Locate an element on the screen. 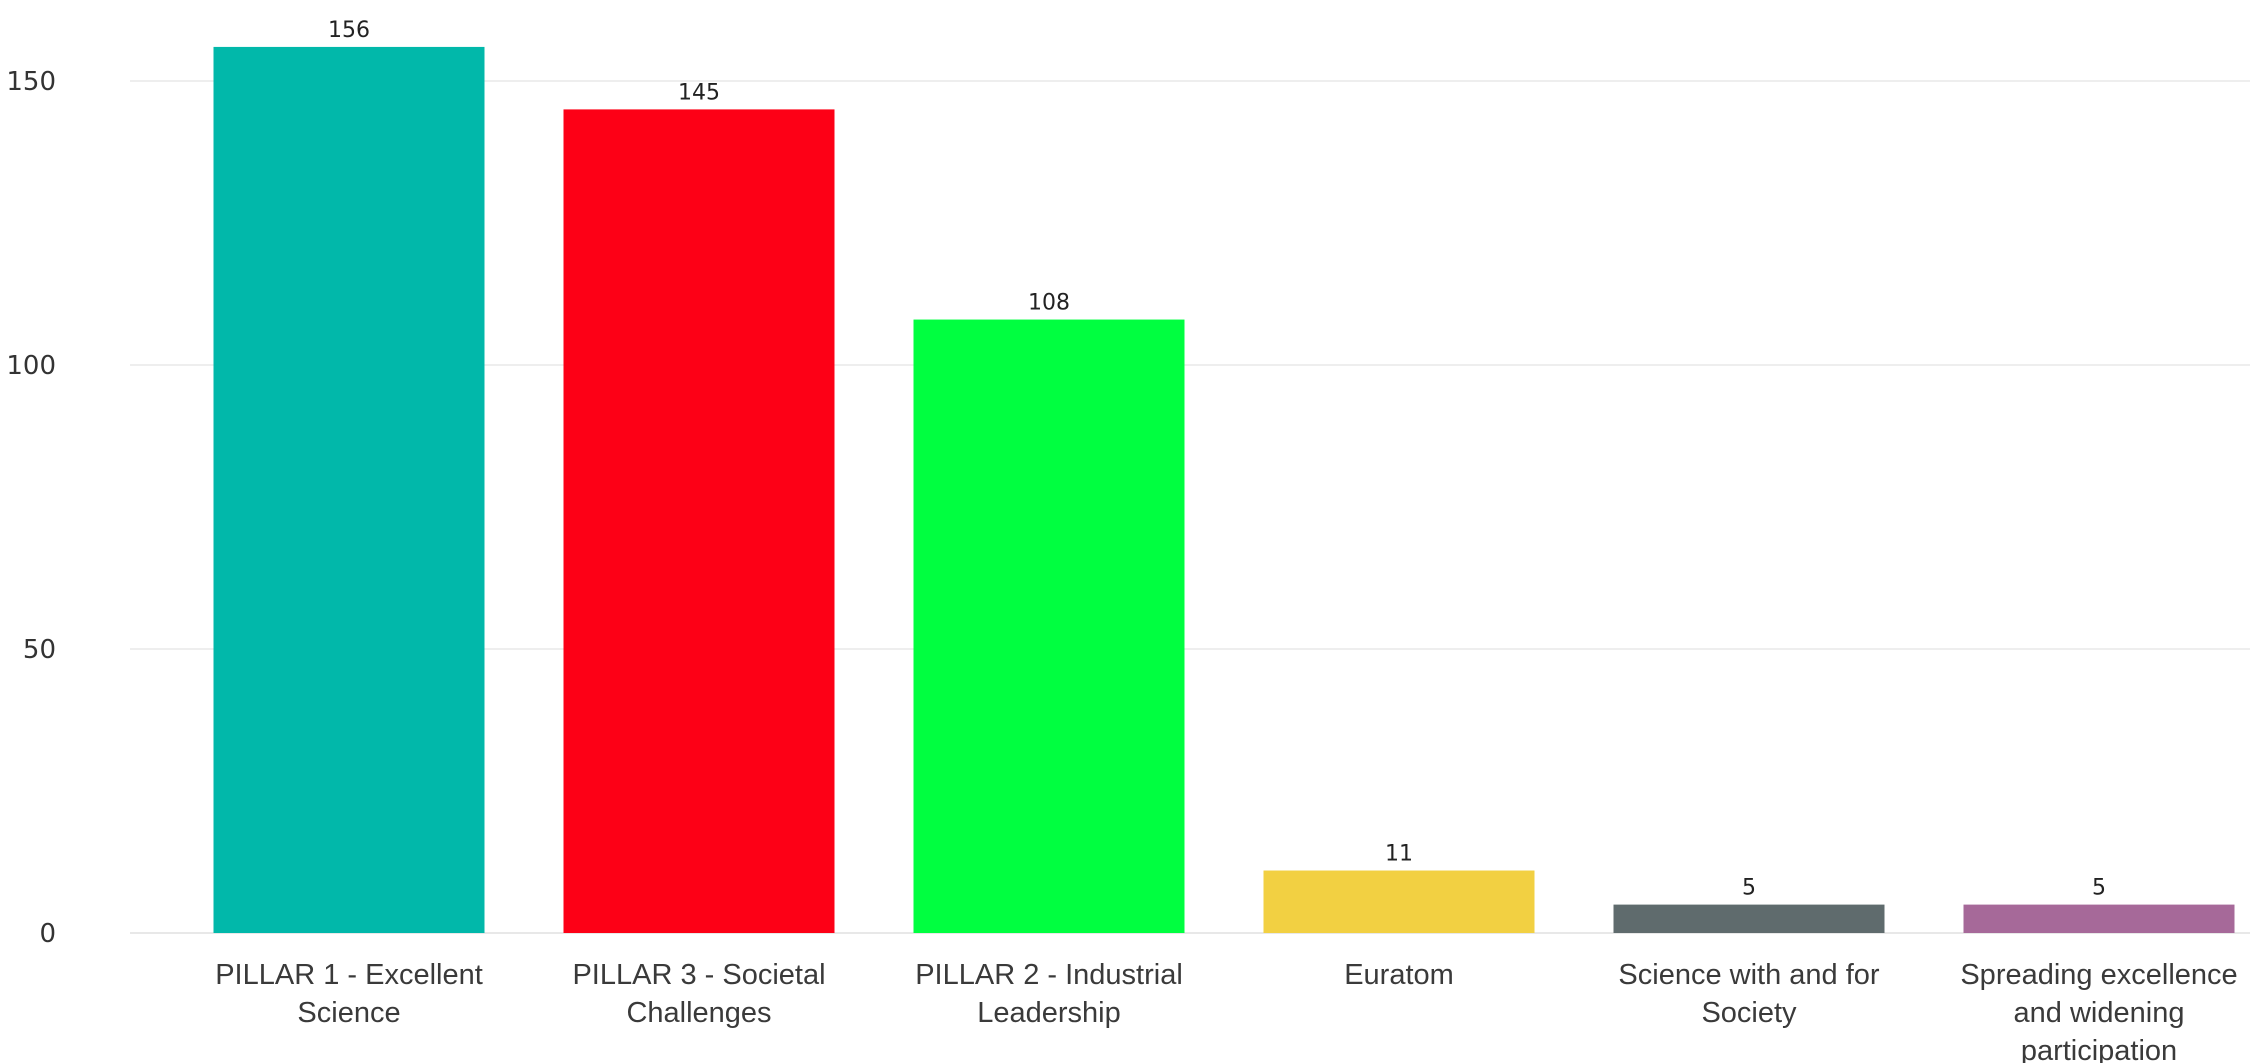 The width and height of the screenshot is (2260, 1063). y-tick-label: 100 is located at coordinates (31, 366).